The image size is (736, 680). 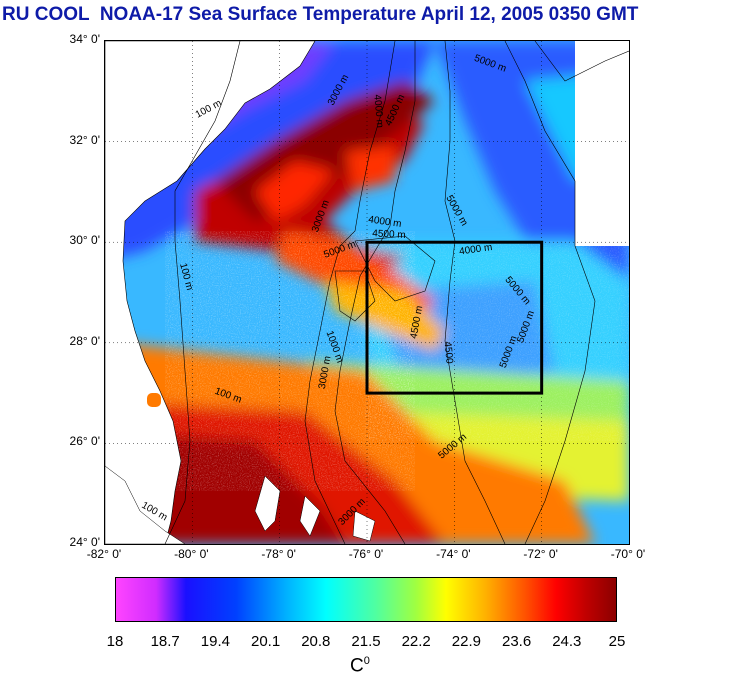 What do you see at coordinates (84, 139) in the screenshot?
I see `latitude-tick-label: 32° 0'` at bounding box center [84, 139].